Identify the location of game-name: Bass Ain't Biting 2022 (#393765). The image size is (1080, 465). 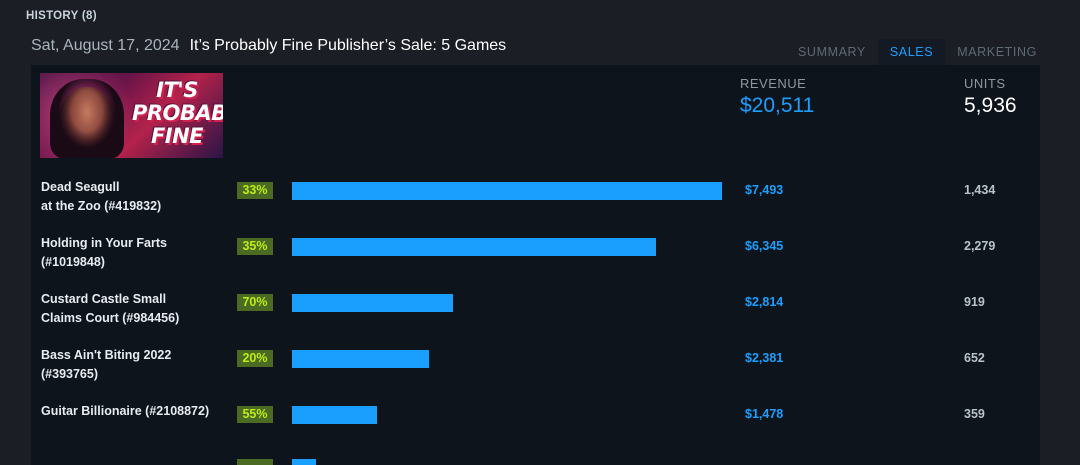
(136, 365).